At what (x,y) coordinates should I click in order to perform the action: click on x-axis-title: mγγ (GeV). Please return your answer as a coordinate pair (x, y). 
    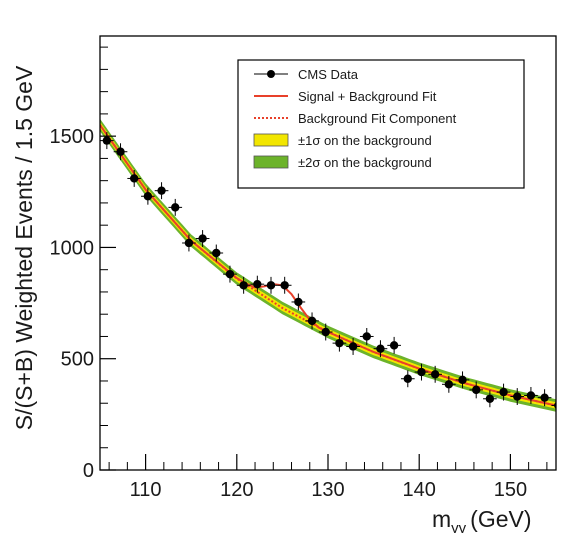
    Looking at the image, I should click on (482, 519).